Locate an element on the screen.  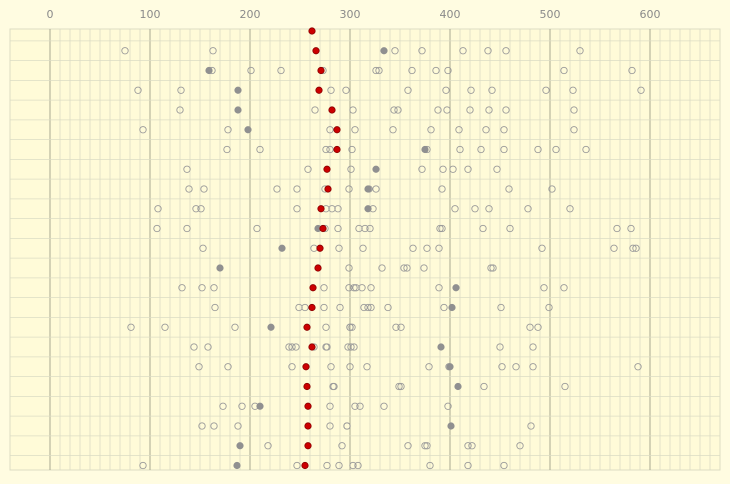
x-tick-labels: 0 100 200 300 400 500 600 is located at coordinates (354, 14).